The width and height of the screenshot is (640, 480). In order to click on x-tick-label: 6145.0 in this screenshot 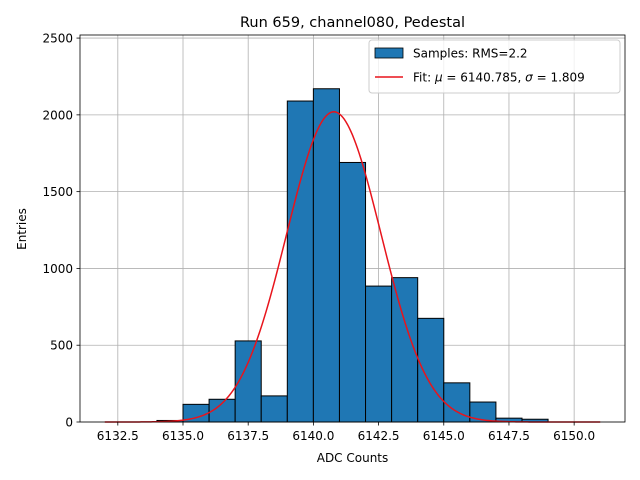, I will do `click(444, 436)`.